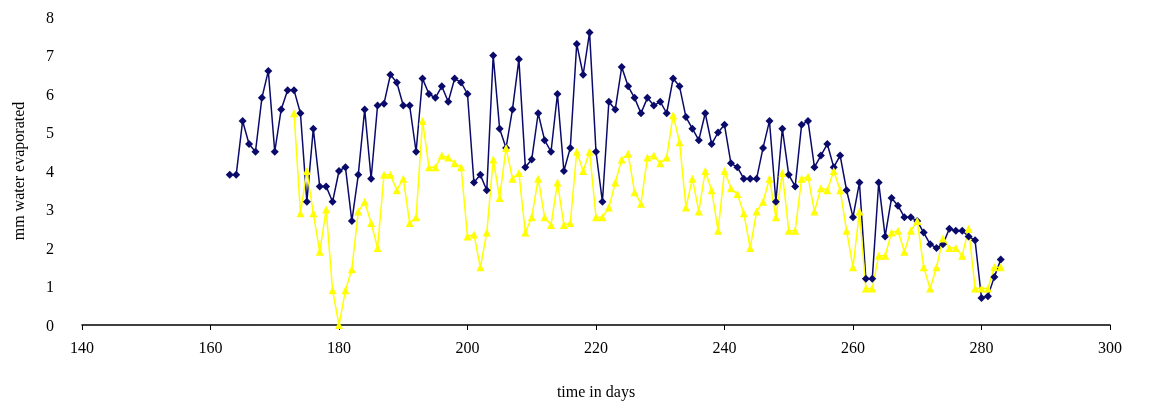 This screenshot has width=1171, height=419. I want to click on x-tick-label: 200, so click(467, 347).